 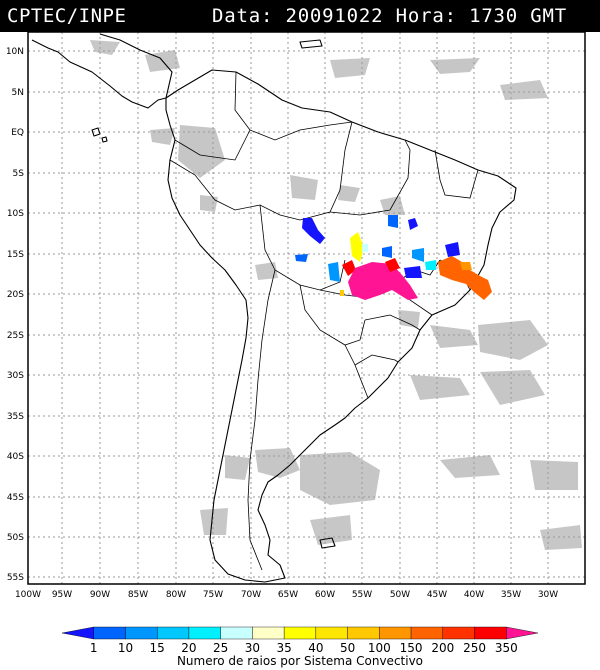 I want to click on colorbar-segments, so click(x=300, y=633).